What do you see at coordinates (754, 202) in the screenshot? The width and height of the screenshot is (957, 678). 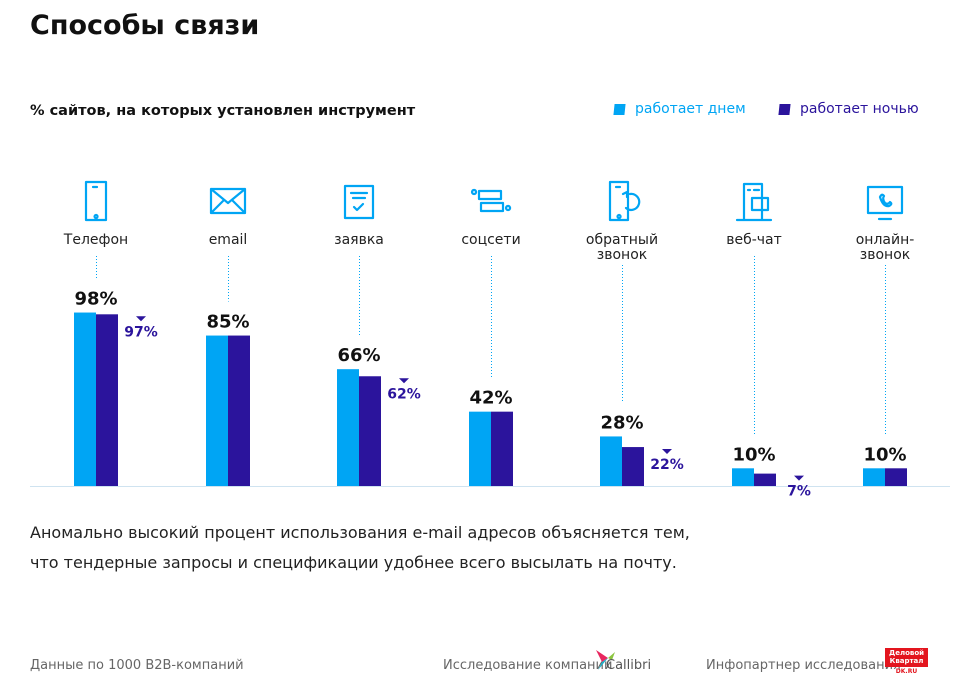 I see `webchat-icon` at bounding box center [754, 202].